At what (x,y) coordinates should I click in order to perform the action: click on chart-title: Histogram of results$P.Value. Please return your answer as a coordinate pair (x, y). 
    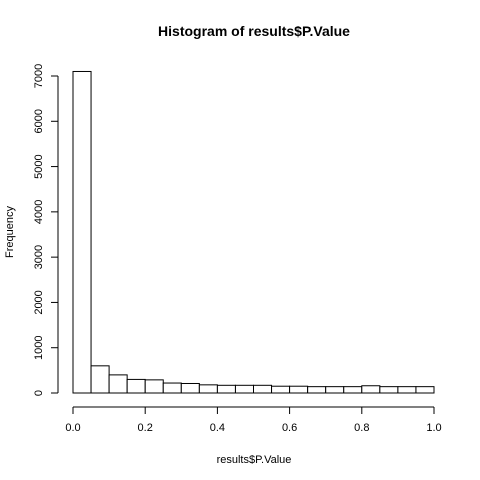
    Looking at the image, I should click on (254, 31).